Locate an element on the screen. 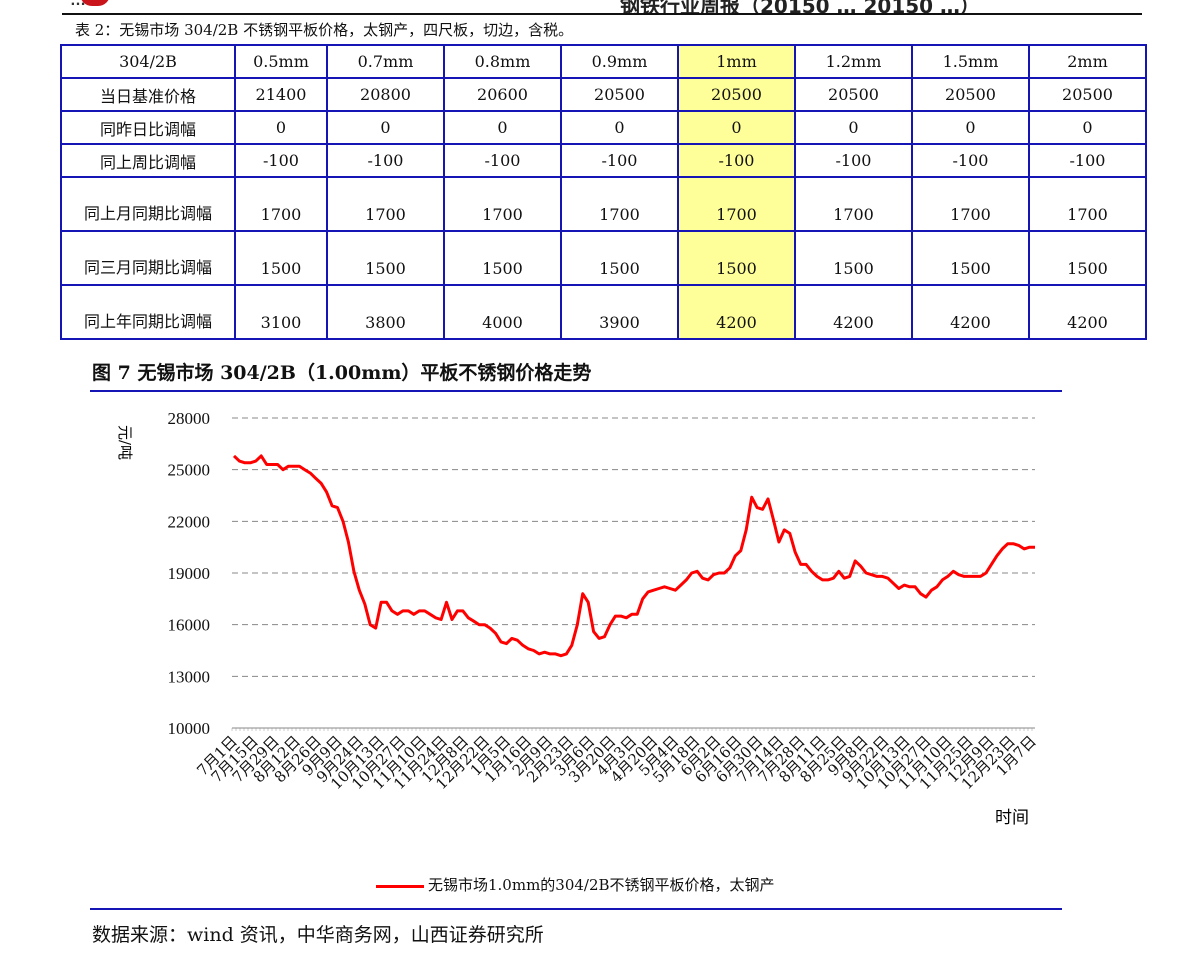  row-label: 同三月同期比调幅 is located at coordinates (148, 258).